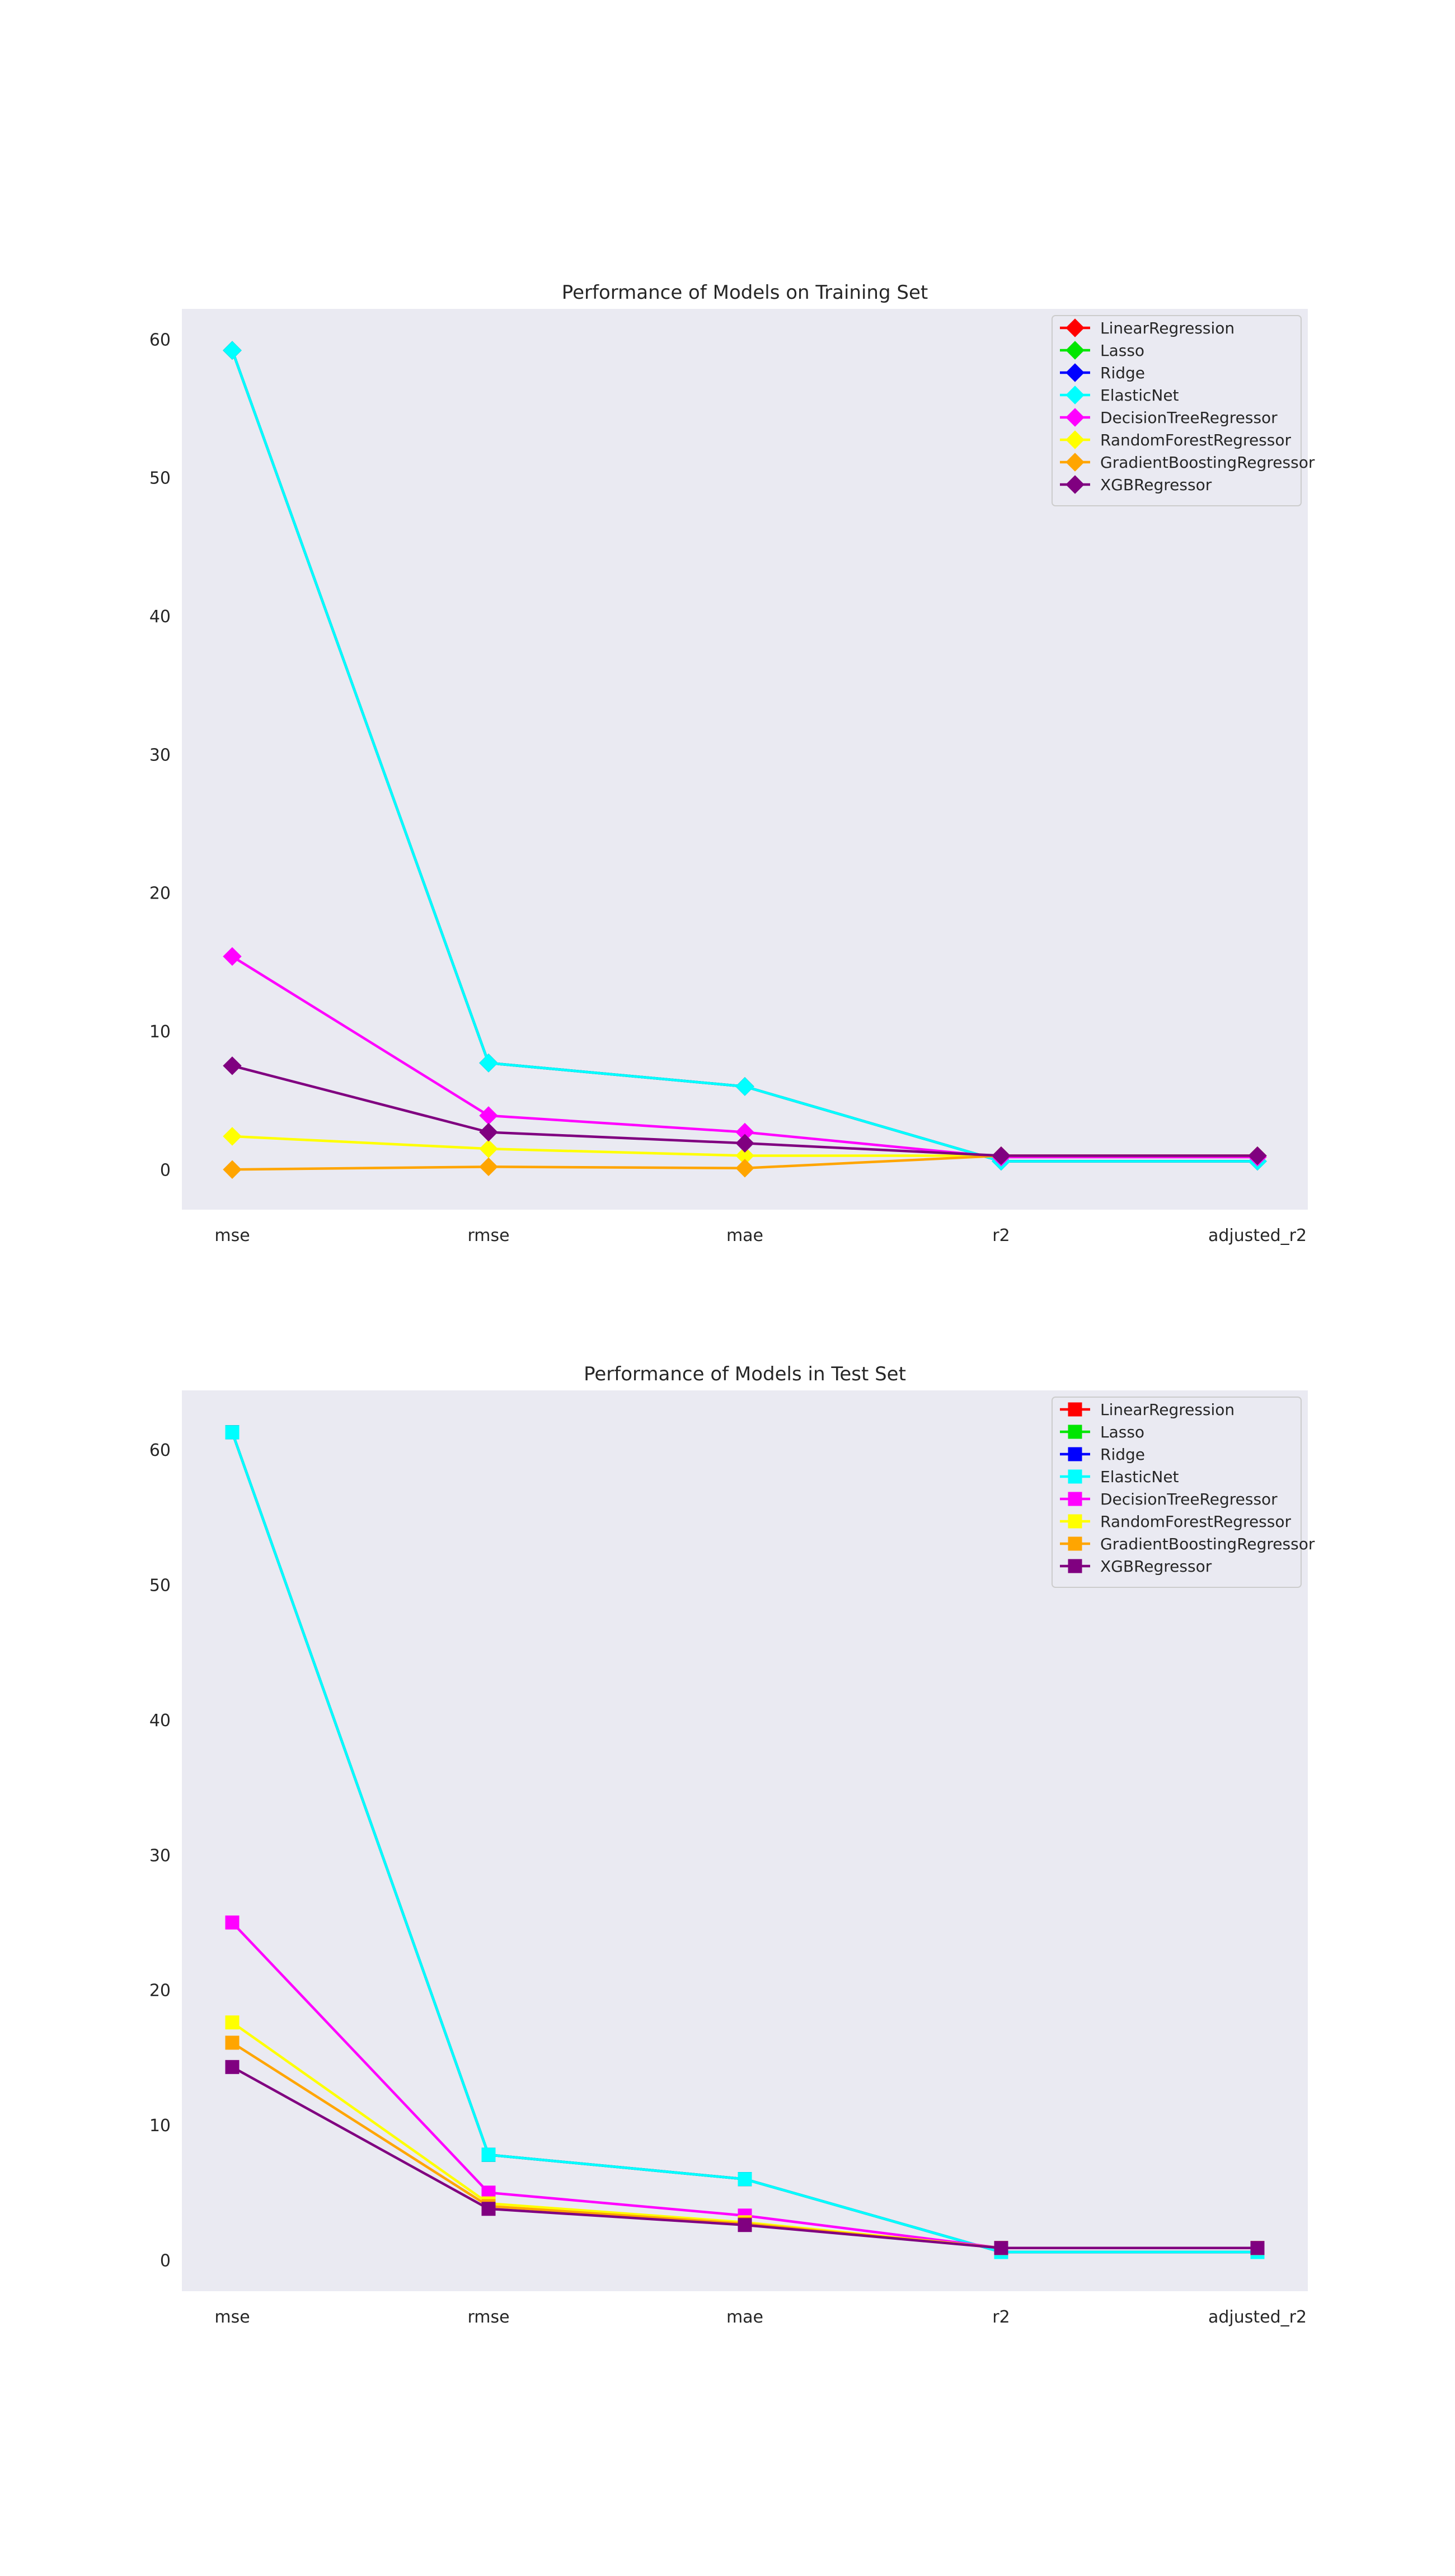 The image size is (1455, 2576). Describe the element at coordinates (745, 1374) in the screenshot. I see `chart-title: Performance of Models in Test Set` at that location.